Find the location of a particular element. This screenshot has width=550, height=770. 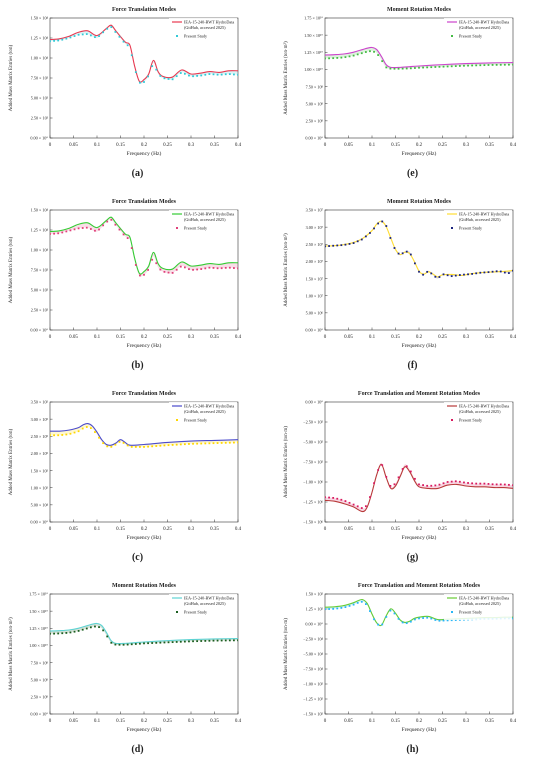

y-axis-label: Added Mass Matrix Entries (ton) is located at coordinates (11, 461).